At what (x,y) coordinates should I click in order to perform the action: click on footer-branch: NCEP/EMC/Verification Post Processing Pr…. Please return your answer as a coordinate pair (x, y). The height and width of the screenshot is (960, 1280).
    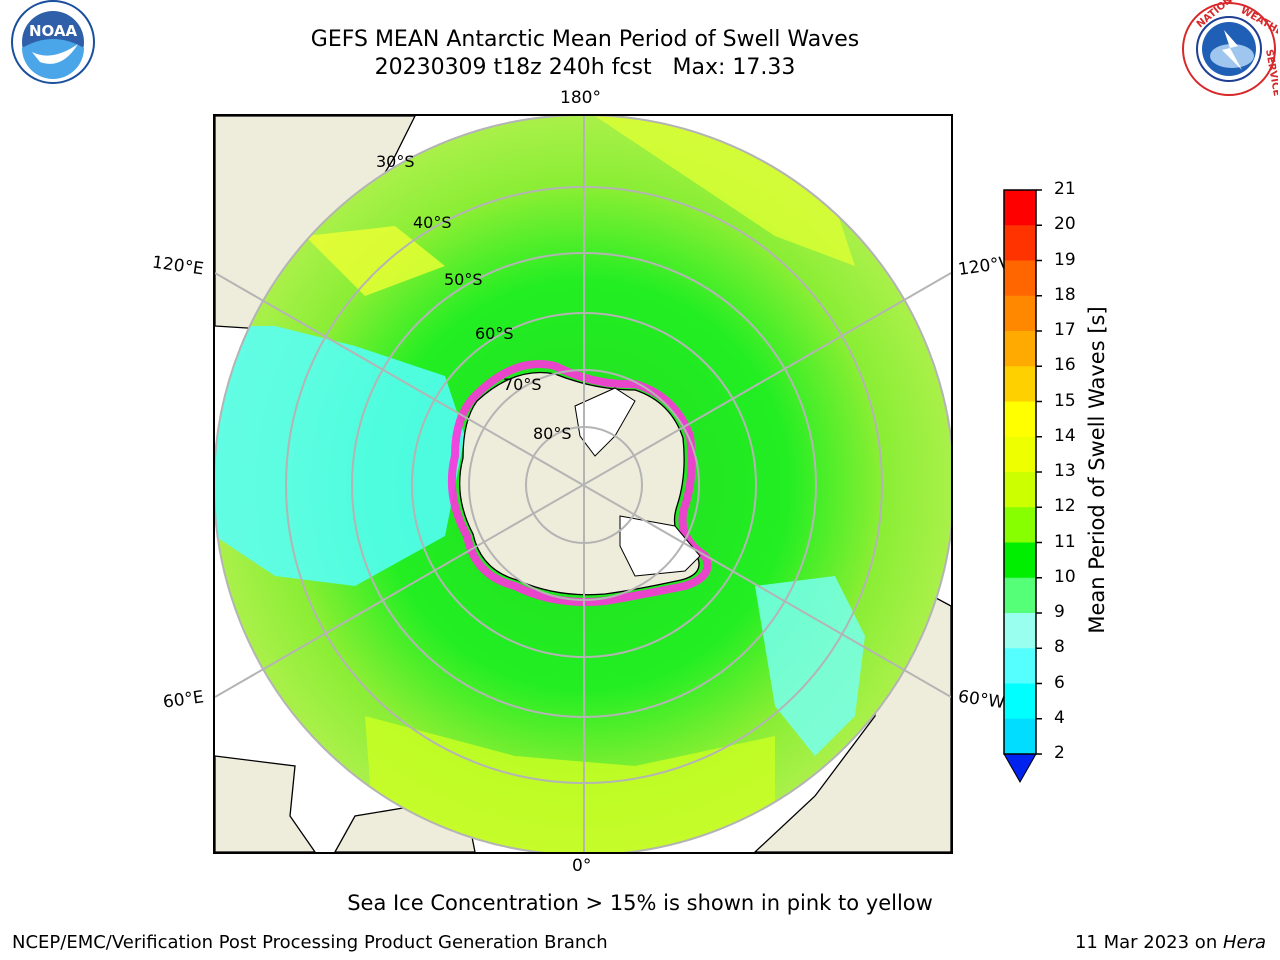
    Looking at the image, I should click on (310, 942).